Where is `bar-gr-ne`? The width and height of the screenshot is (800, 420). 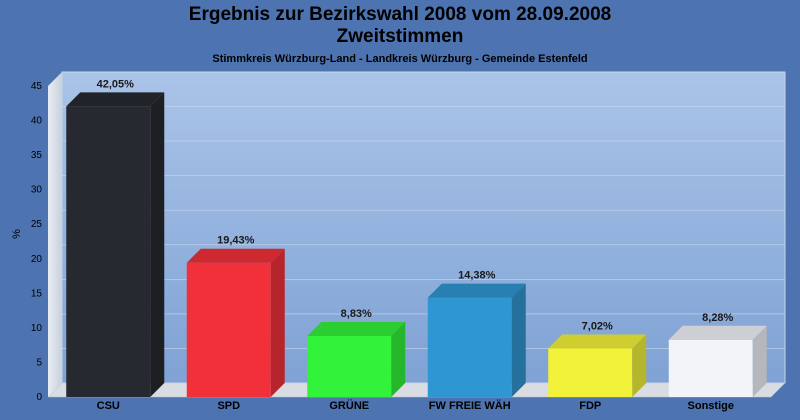
bar-gr-ne is located at coordinates (349, 366).